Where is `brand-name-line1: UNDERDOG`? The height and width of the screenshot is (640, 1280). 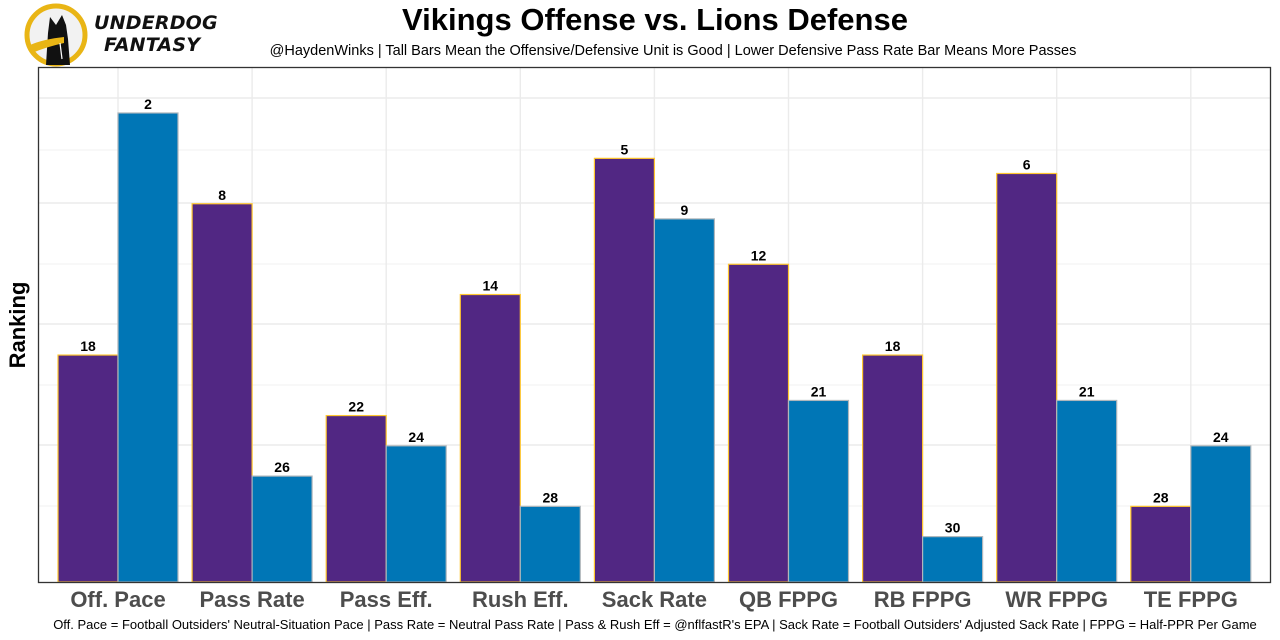
brand-name-line1: UNDERDOG is located at coordinates (156, 23).